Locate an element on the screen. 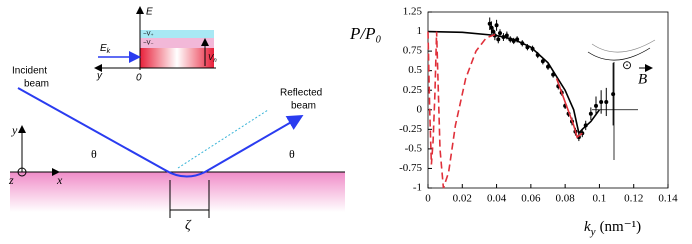  x-axis-label: x is located at coordinates (59, 180).